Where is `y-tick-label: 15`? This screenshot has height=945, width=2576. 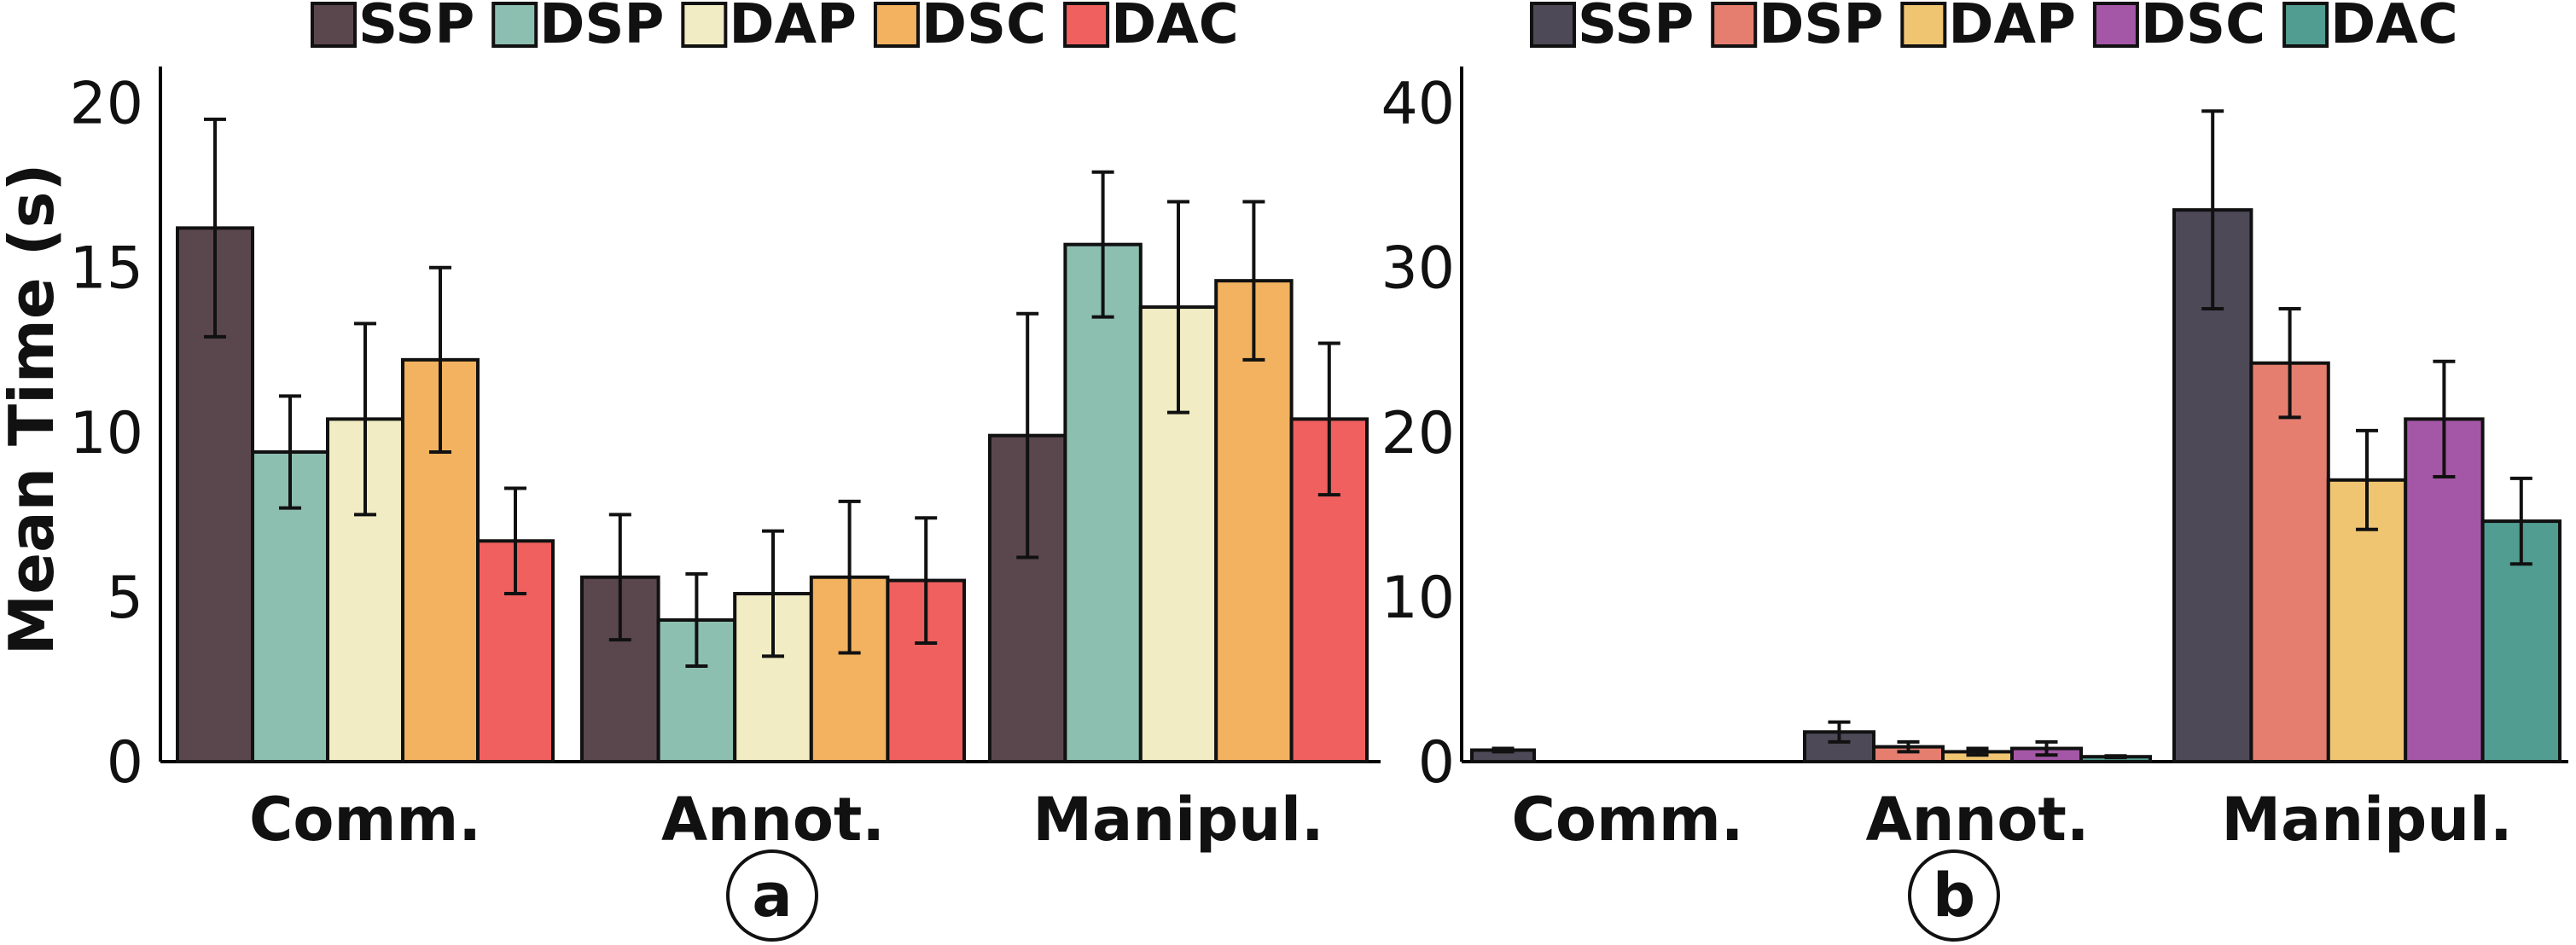 y-tick-label: 15 is located at coordinates (106, 269).